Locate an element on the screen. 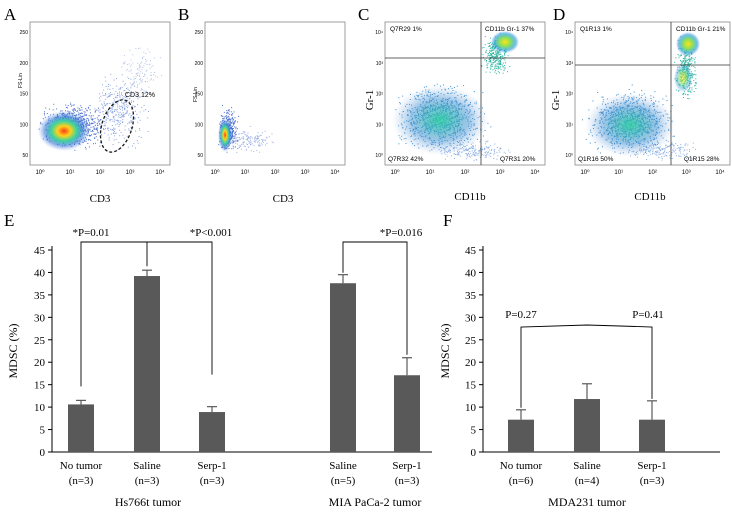 This screenshot has height=512, width=732. category-n-label: (n=3) is located at coordinates (652, 481).